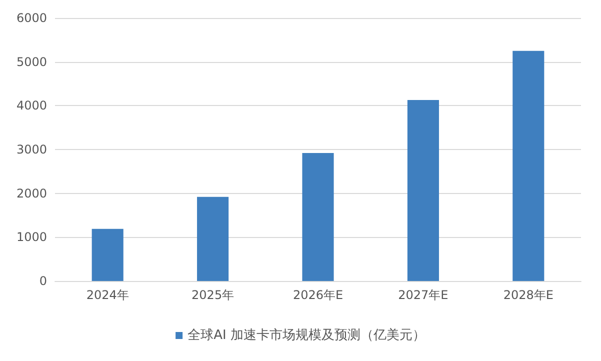  Describe the element at coordinates (31, 237) in the screenshot. I see `y-tick-label: 1000` at that location.